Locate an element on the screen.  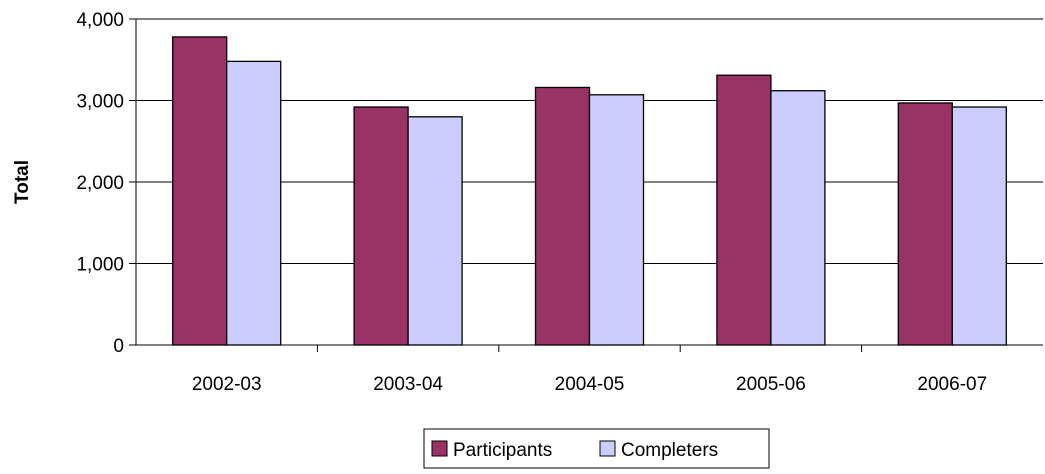
legend-label-participants: Participants is located at coordinates (502, 450).